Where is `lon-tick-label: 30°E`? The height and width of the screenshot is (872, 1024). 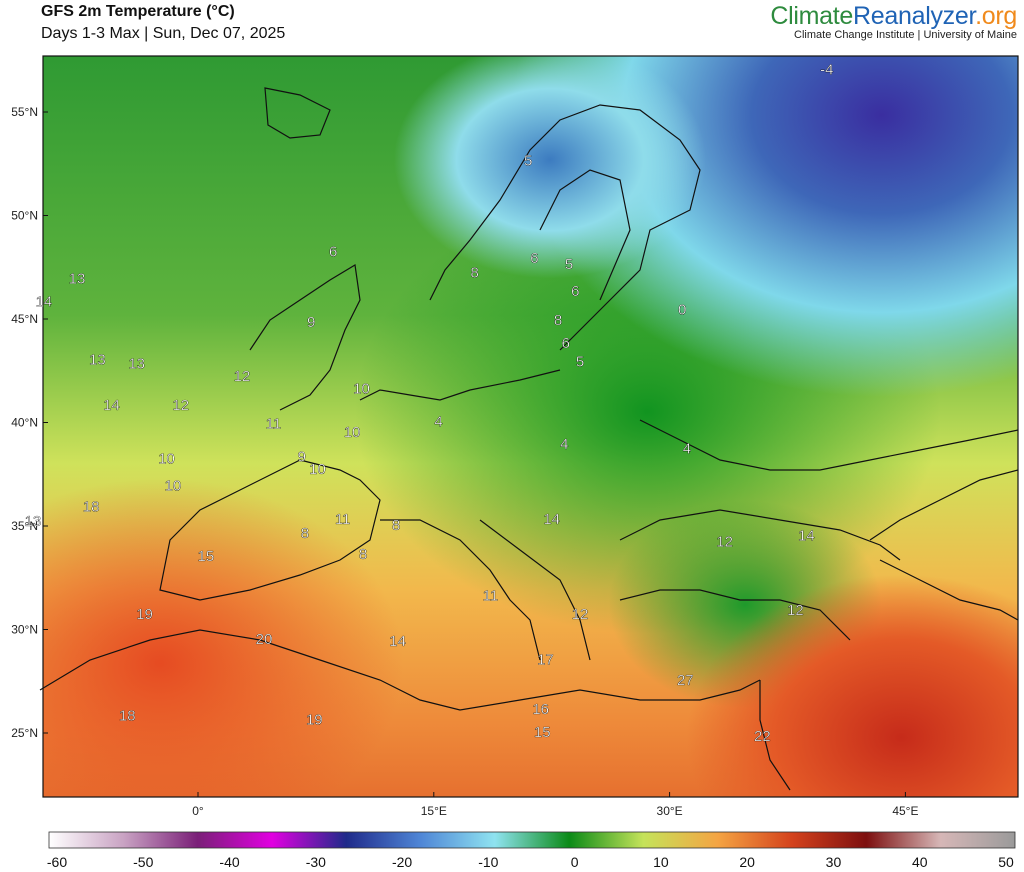 lon-tick-label: 30°E is located at coordinates (670, 811).